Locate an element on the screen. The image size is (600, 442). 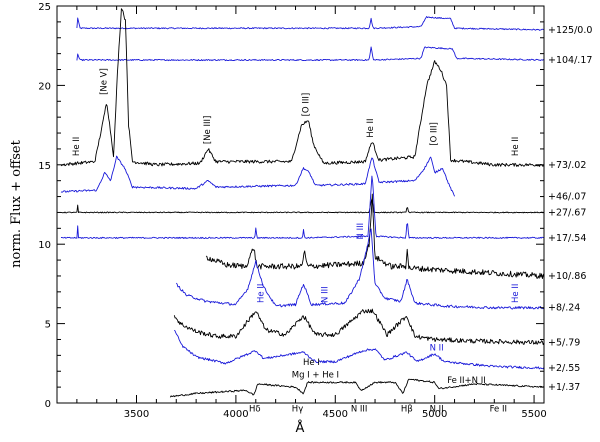
y-tick-label: 0 is located at coordinates (48, 404).